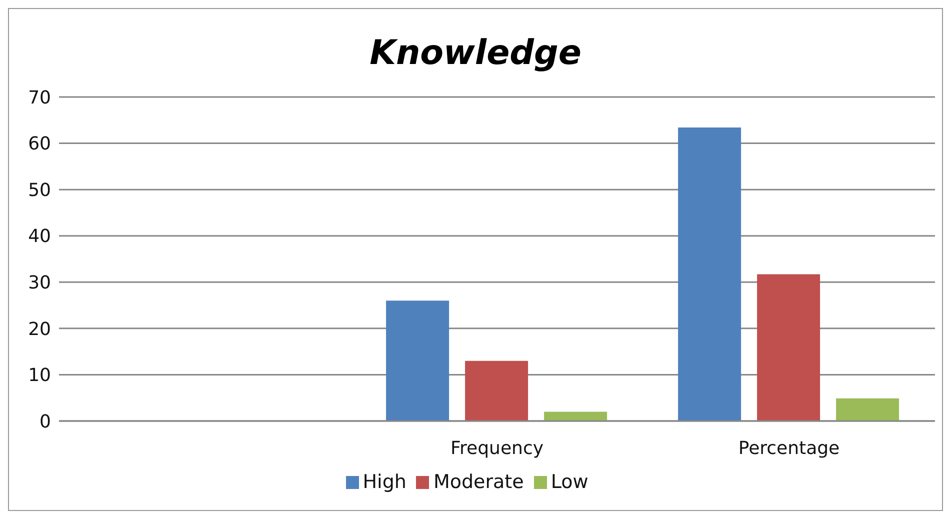 This screenshot has height=519, width=951. I want to click on x-tick-label: Percentage, so click(789, 448).